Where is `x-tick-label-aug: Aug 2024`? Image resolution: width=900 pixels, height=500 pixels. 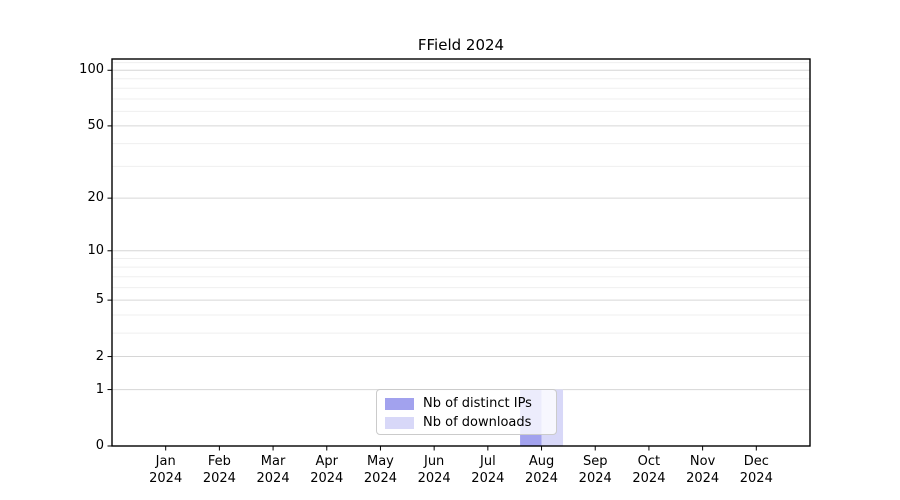 x-tick-label-aug: Aug 2024 is located at coordinates (541, 470).